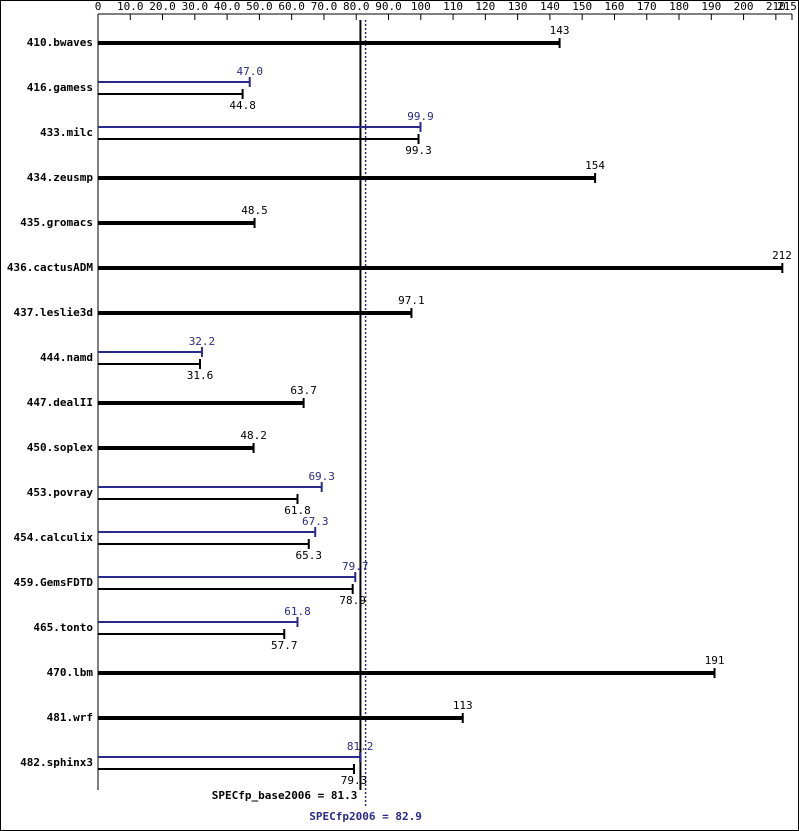 Image resolution: width=799 pixels, height=831 pixels. What do you see at coordinates (200, 375) in the screenshot?
I see `value-label: 31.6` at bounding box center [200, 375].